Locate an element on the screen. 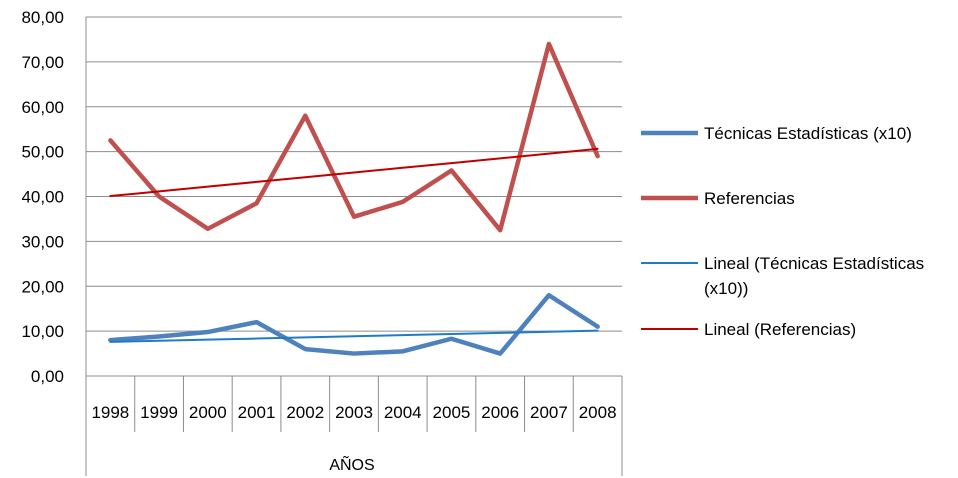 Image resolution: width=958 pixels, height=478 pixels. y-tick-label: 80,00 is located at coordinates (42, 17).